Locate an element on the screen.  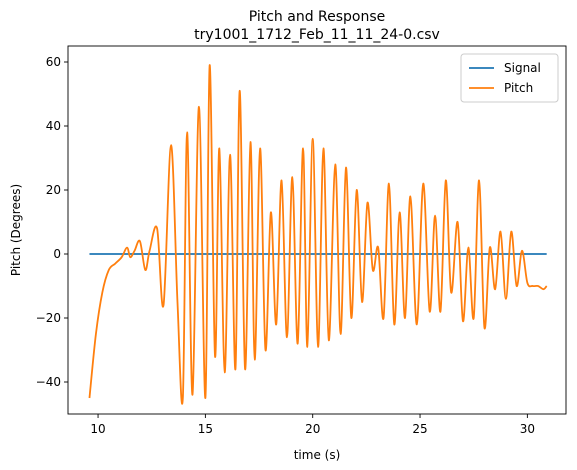
legend-label-pitch: Pitch is located at coordinates (518, 88).